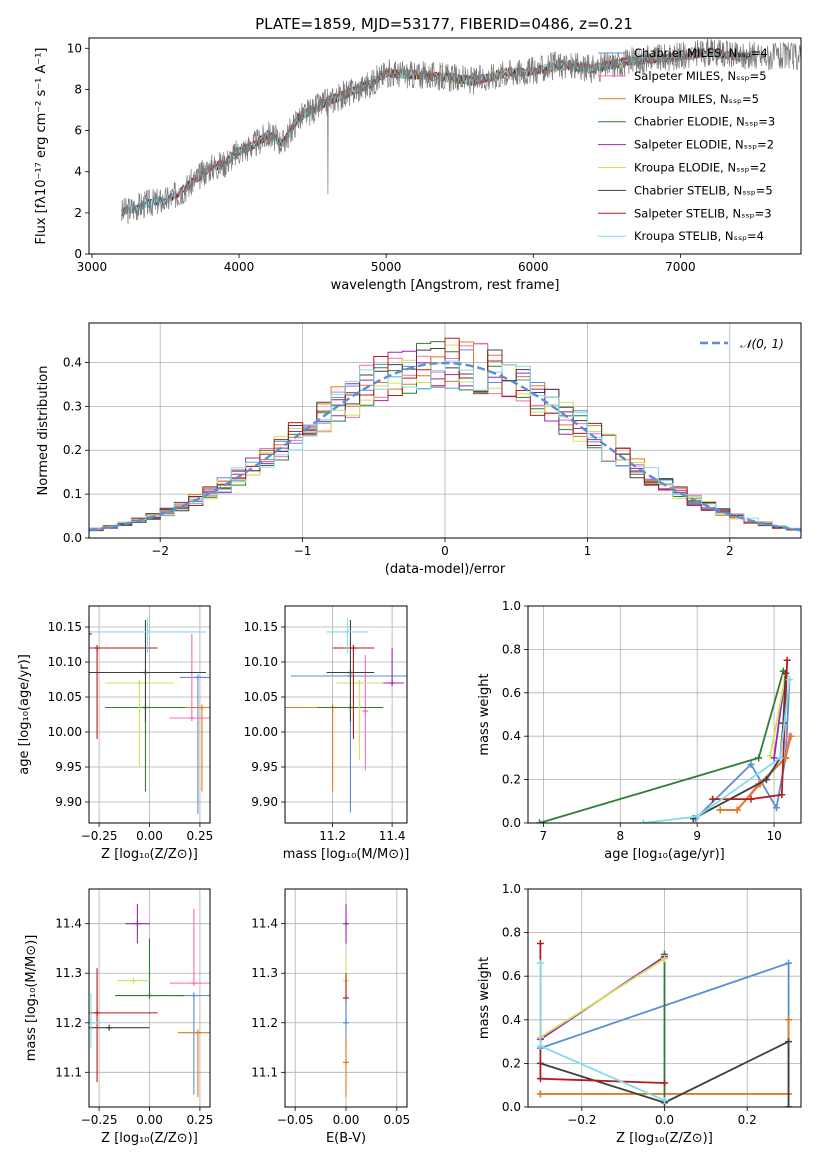 Image resolution: width=819 pixels, height=1170 pixels. I want to click on y-tick-label: 6, so click(78, 131).